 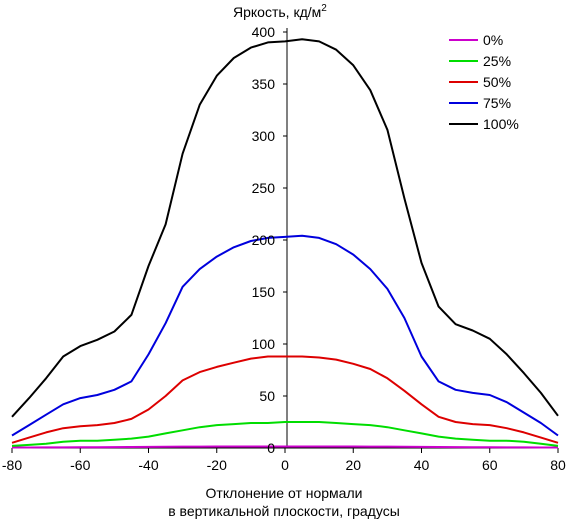 What do you see at coordinates (284, 511) in the screenshot?
I see `x-axis-title-line2: в вертикальной плоскости, градусы` at bounding box center [284, 511].